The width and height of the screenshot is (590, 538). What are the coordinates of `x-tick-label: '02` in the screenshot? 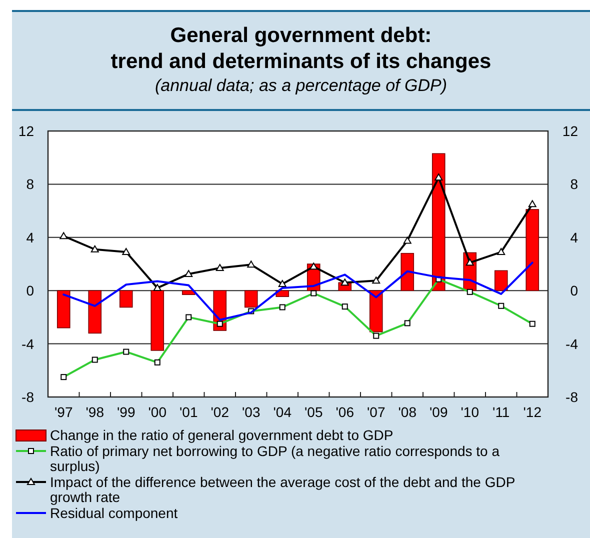 It's located at (220, 412).